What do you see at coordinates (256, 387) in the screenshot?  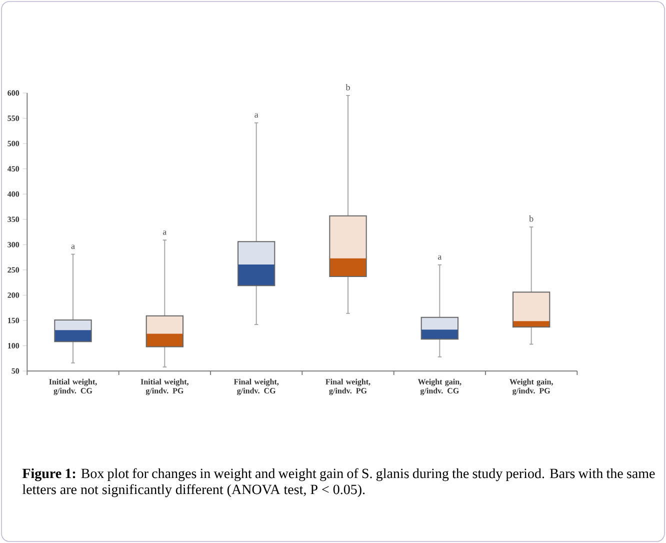 I see `x-tick-label: Final weight, g/indv. CG` at bounding box center [256, 387].